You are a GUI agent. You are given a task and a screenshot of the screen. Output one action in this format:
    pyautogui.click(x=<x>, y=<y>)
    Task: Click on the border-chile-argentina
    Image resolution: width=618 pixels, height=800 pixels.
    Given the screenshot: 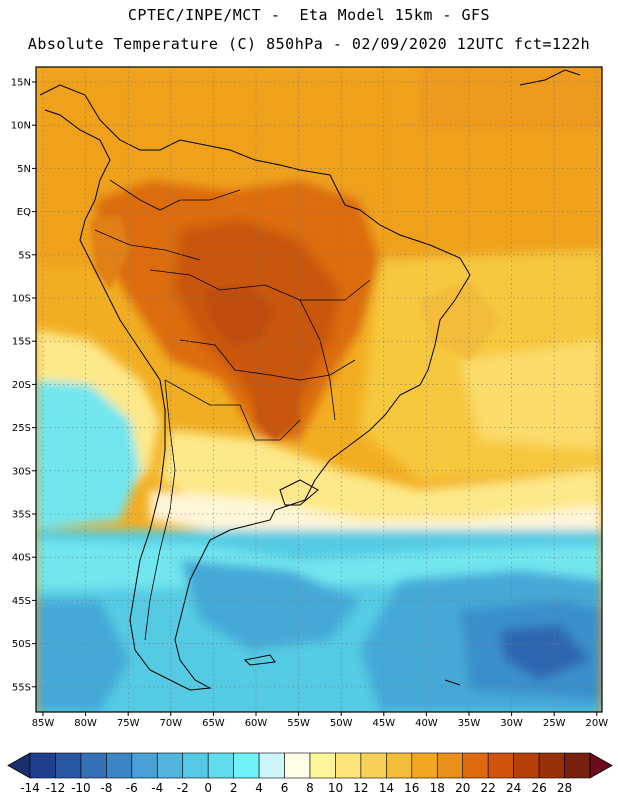 What is the action you would take?
    pyautogui.click(x=160, y=510)
    